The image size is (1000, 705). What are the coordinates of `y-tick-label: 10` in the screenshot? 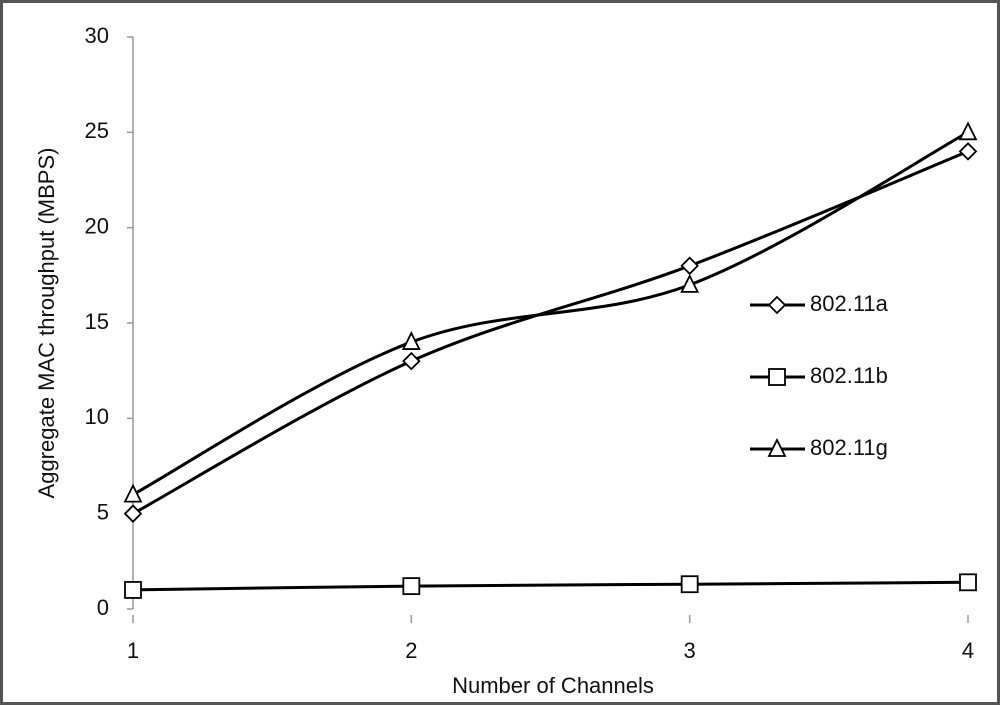 It's located at (97, 416).